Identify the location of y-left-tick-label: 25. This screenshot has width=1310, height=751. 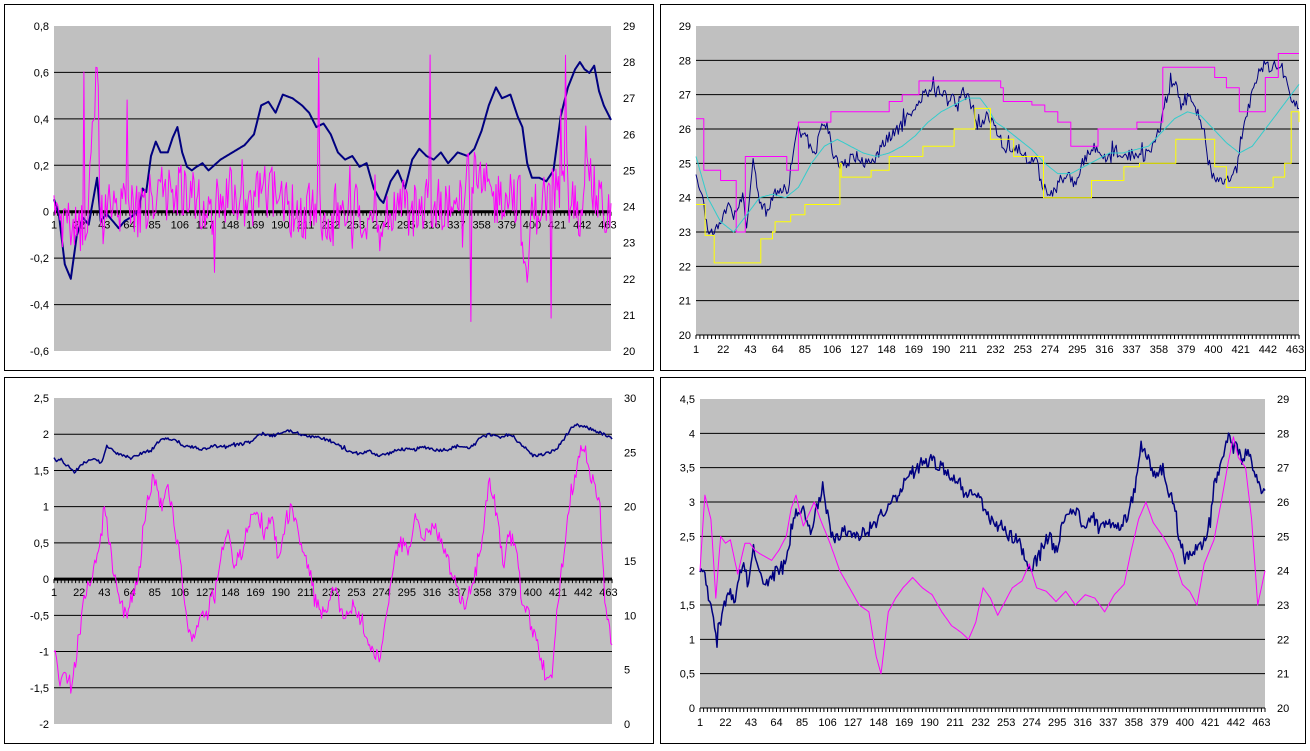
(685, 164).